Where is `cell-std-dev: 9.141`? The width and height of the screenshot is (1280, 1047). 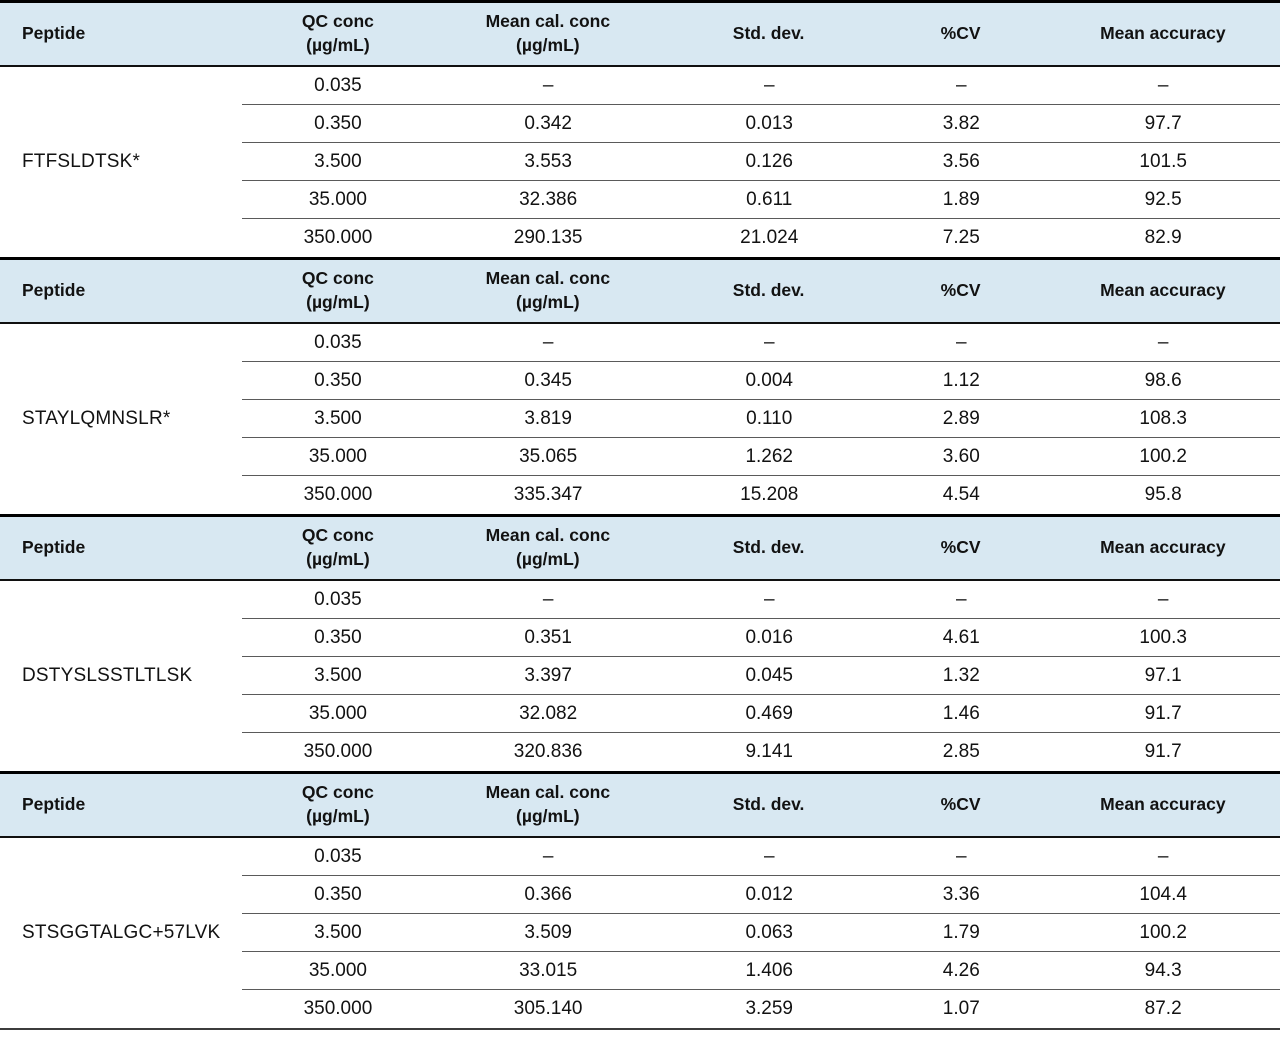 cell-std-dev: 9.141 is located at coordinates (769, 751).